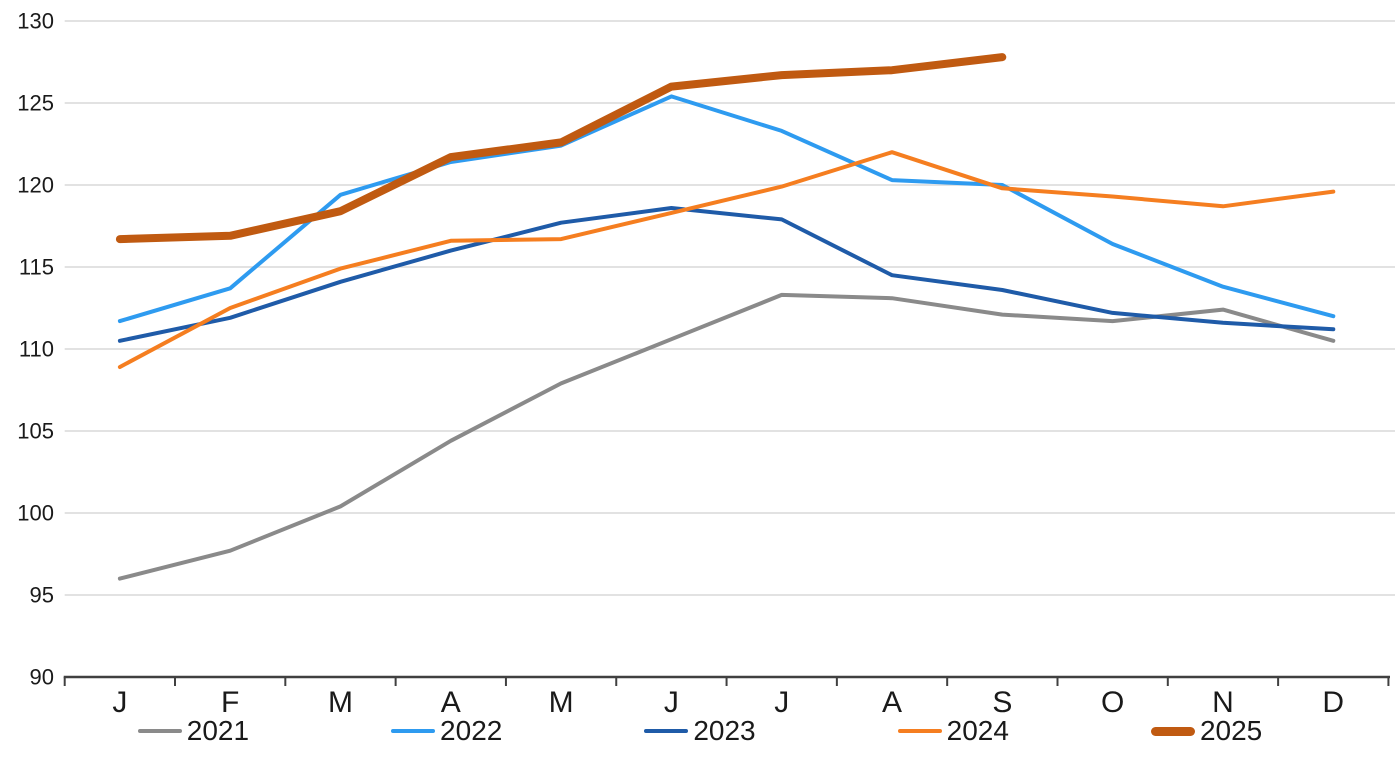  I want to click on legend-swatch-2021, so click(159, 731).